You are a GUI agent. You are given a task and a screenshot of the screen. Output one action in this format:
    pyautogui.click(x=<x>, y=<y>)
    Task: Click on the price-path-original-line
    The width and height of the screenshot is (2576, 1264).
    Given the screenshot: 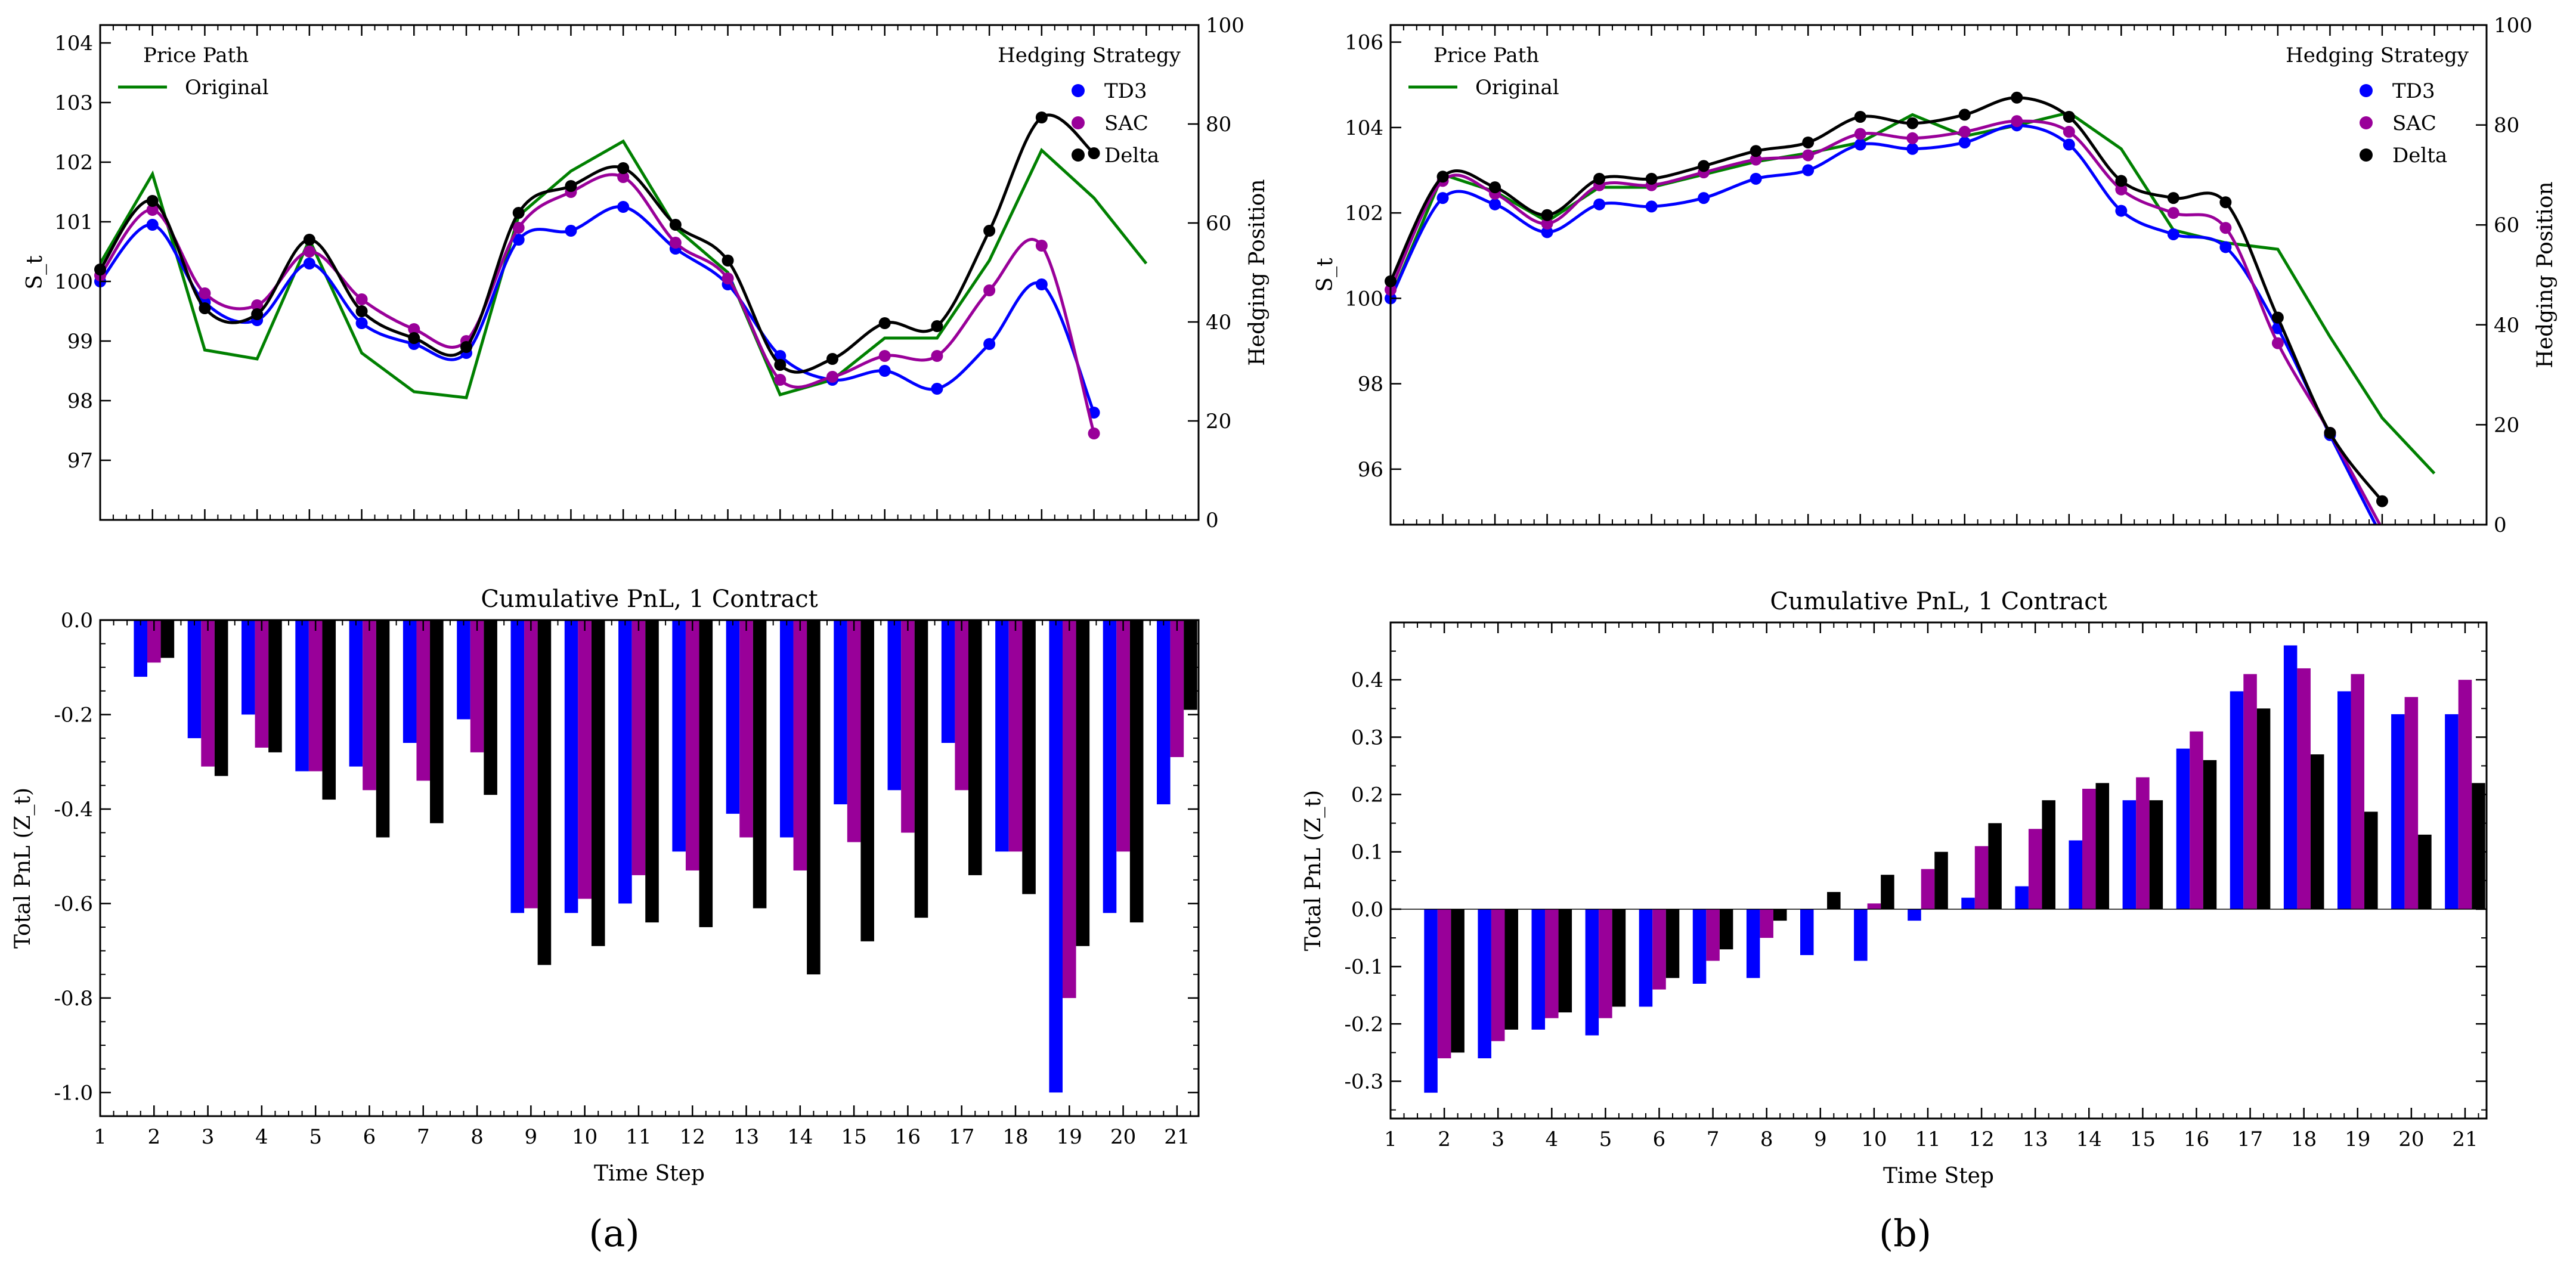 What is the action you would take?
    pyautogui.click(x=1914, y=293)
    